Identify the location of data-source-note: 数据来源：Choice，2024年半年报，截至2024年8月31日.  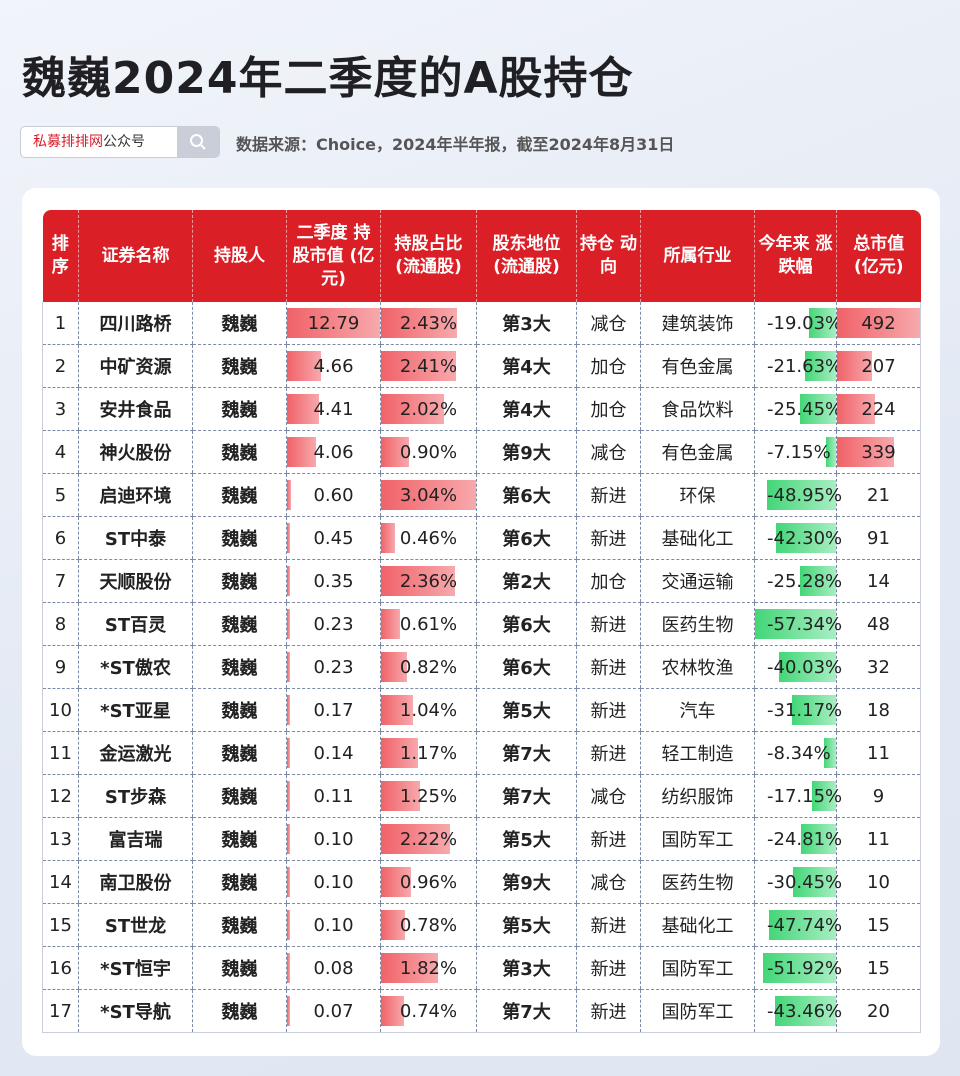
(455, 144).